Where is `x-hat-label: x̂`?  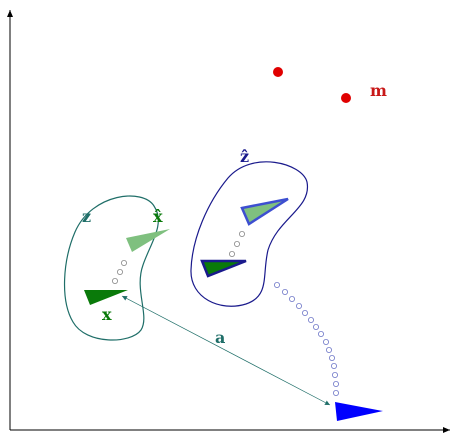 x-hat-label: x̂ is located at coordinates (158, 216).